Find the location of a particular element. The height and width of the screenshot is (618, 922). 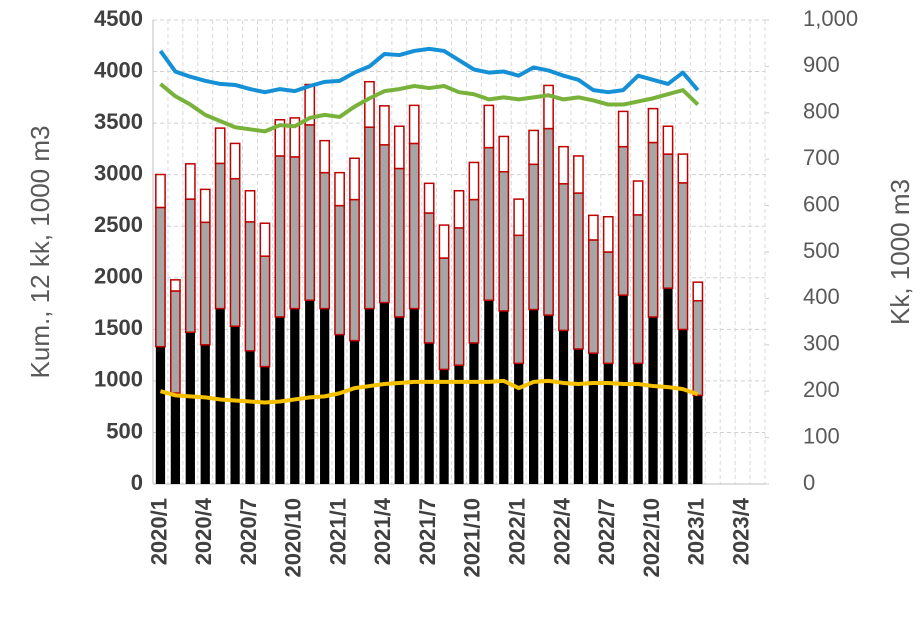

x-tick-label: 2021/7 is located at coordinates (427, 531).